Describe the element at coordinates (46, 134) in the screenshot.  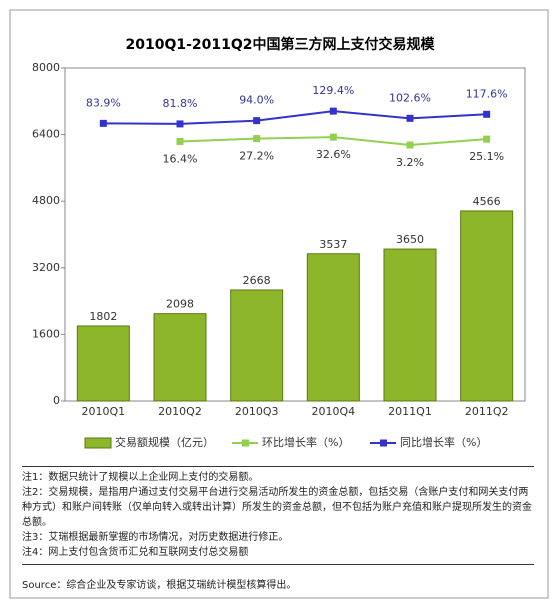
I see `y-tick-label: 6400` at that location.